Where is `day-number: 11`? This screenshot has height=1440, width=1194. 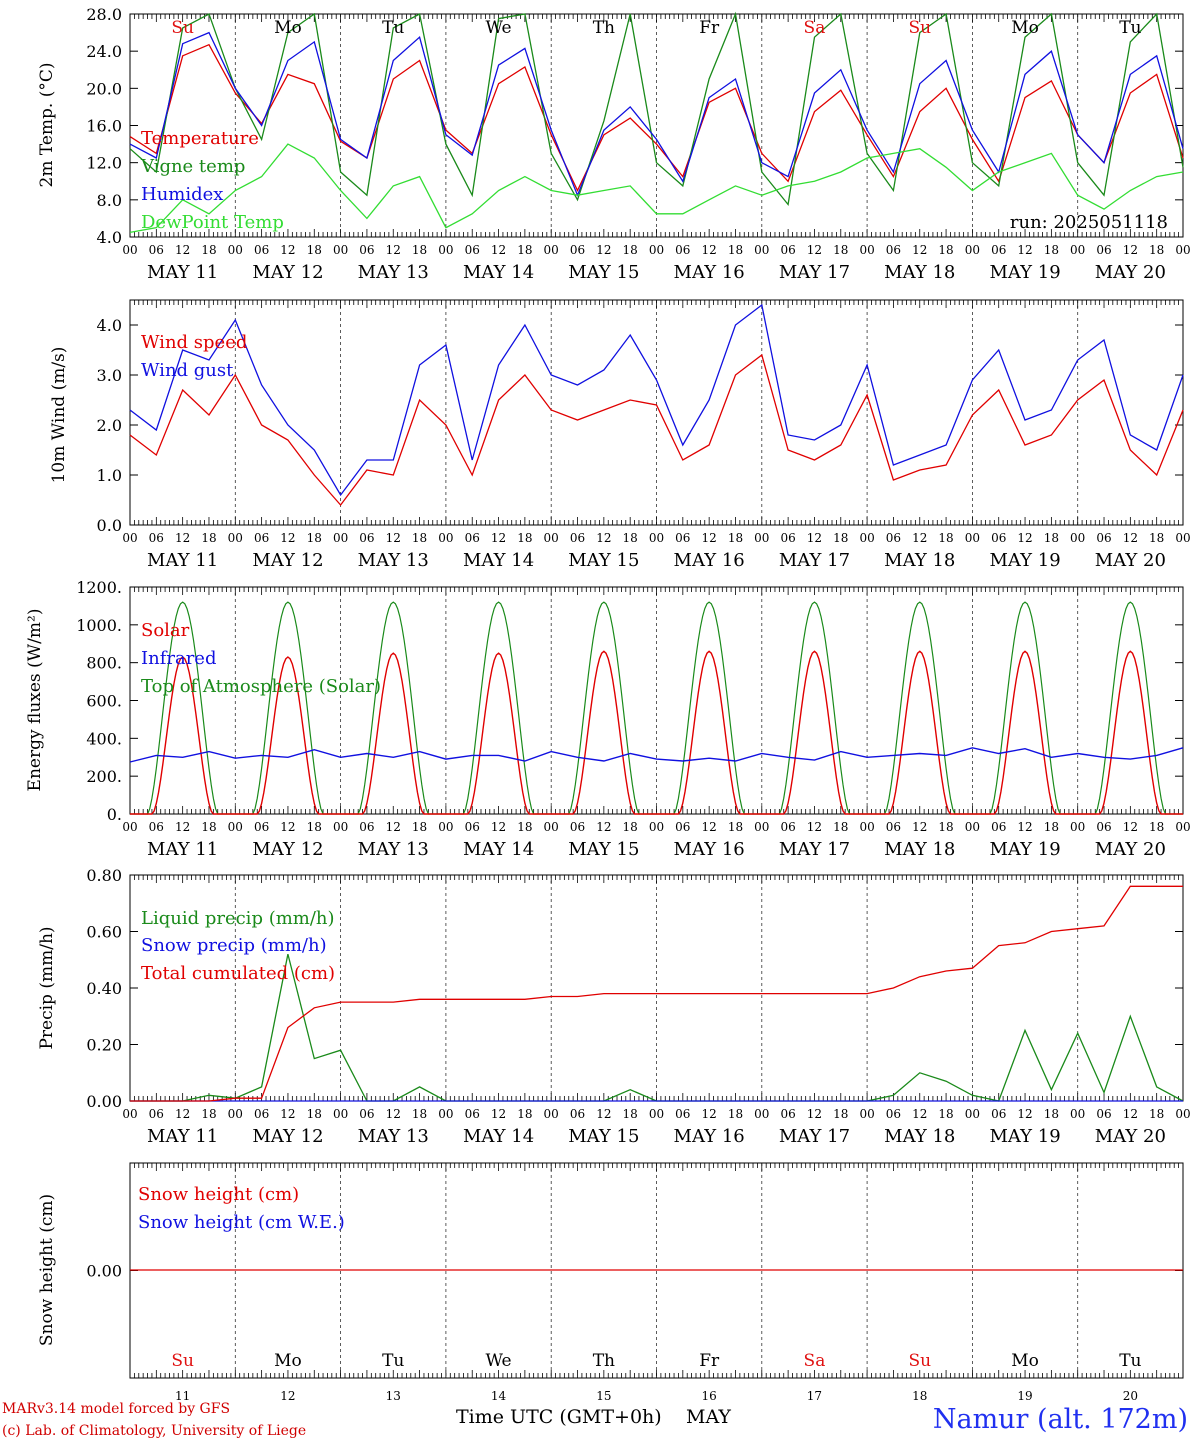 day-number: 11 is located at coordinates (182, 1396).